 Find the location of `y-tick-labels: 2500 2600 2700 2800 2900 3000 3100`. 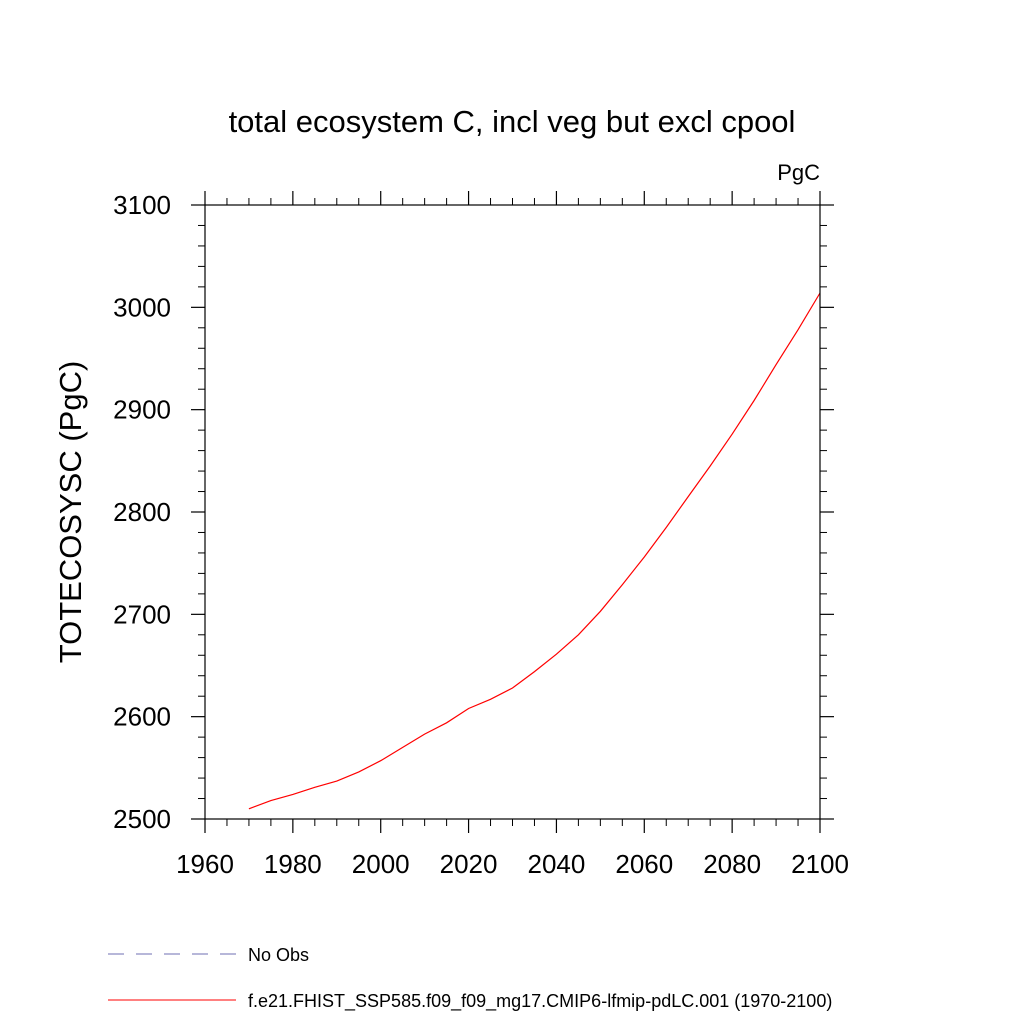

y-tick-labels: 2500 2600 2700 2800 2900 3000 3100 is located at coordinates (142, 512).